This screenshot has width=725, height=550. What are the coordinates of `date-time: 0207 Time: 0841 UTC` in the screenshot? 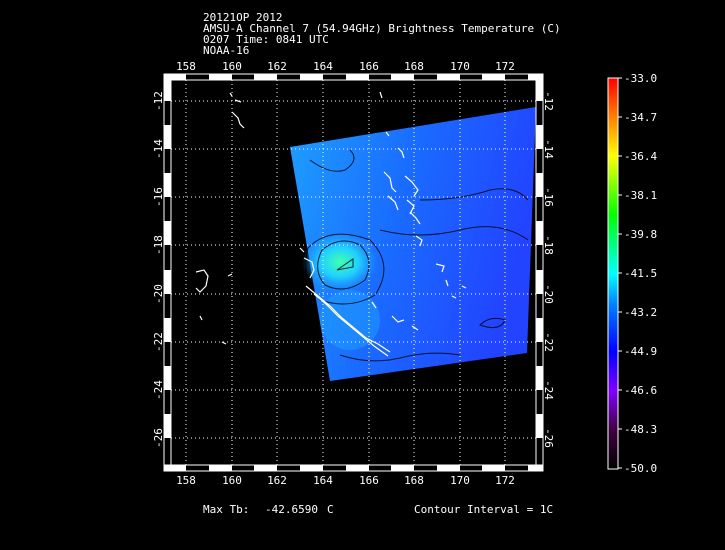 It's located at (266, 39).